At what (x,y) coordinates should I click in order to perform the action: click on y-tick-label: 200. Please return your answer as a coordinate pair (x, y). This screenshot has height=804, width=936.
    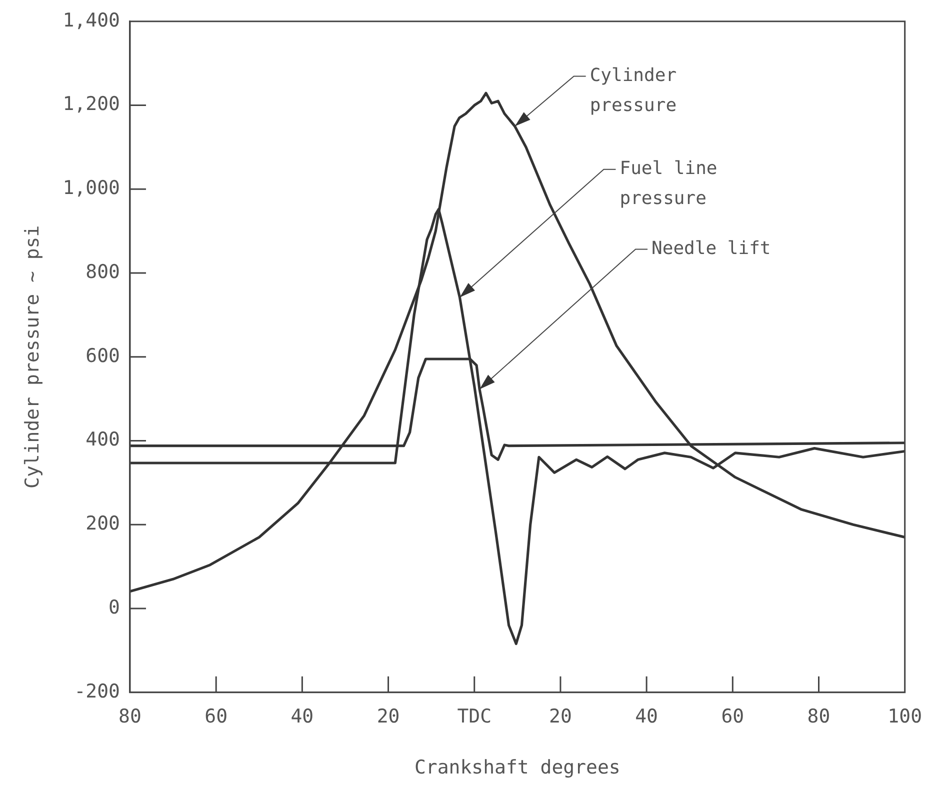
    Looking at the image, I should click on (103, 523).